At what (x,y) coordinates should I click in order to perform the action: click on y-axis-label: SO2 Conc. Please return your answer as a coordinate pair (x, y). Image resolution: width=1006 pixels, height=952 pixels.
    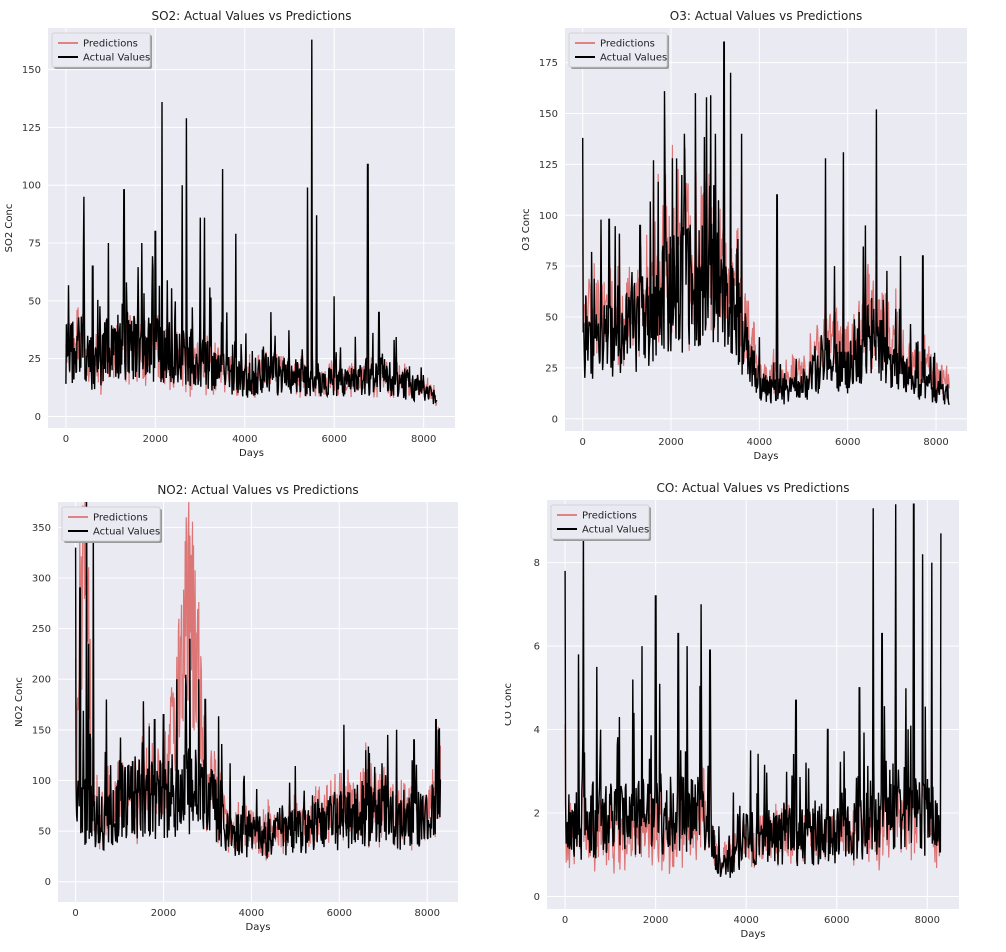
    Looking at the image, I should click on (9, 228).